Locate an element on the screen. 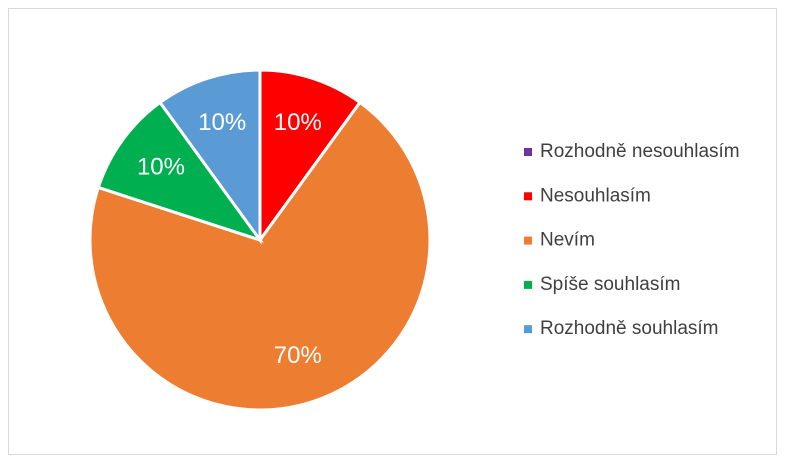 This screenshot has width=786, height=463. legend-label: Rozhodně nesouhlasím is located at coordinates (640, 151).